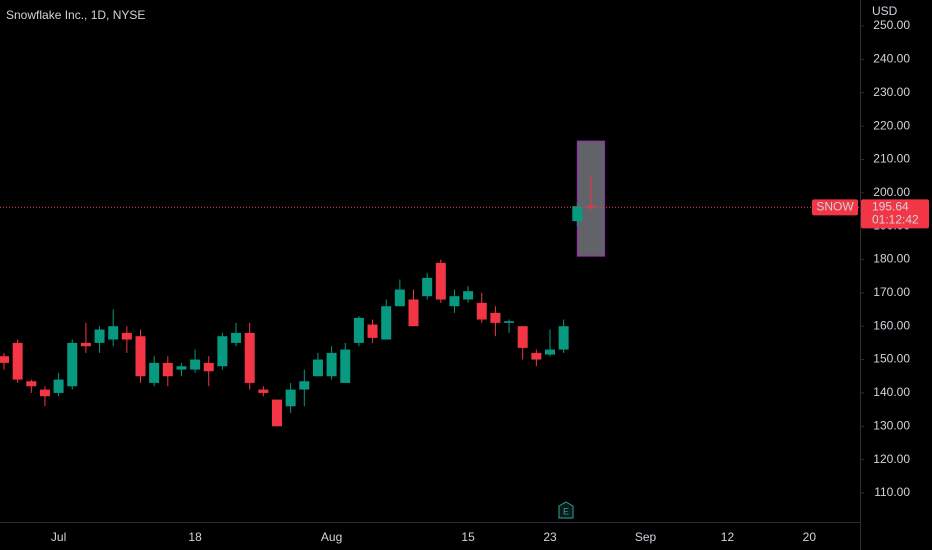 The height and width of the screenshot is (550, 932). I want to click on y-tick-label: 110.00, so click(892, 492).